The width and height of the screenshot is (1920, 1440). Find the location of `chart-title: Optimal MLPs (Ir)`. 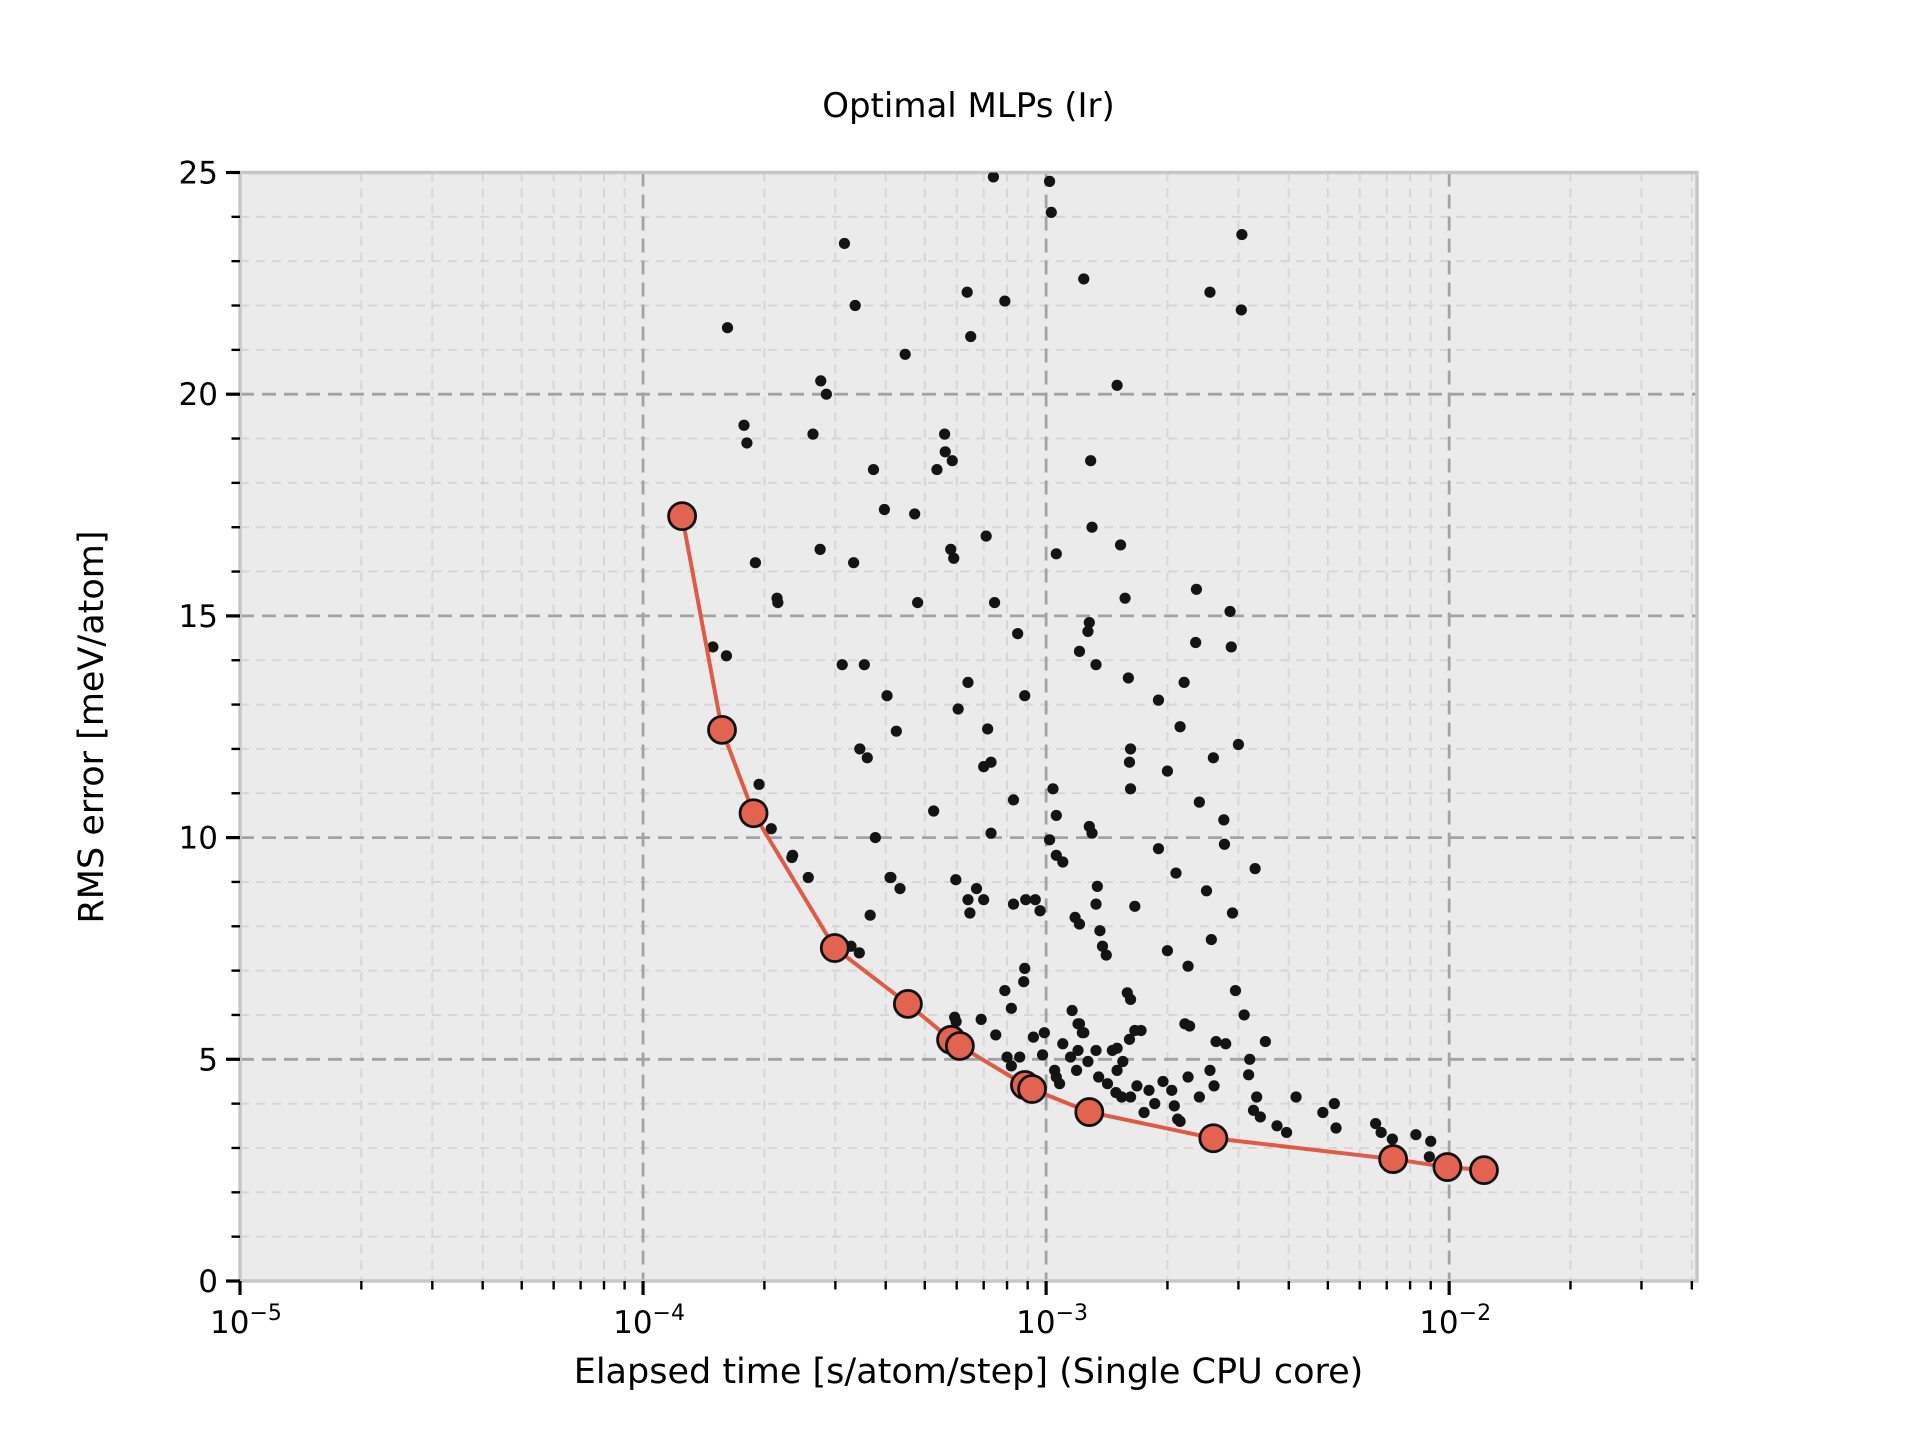

chart-title: Optimal MLPs (Ir) is located at coordinates (968, 106).